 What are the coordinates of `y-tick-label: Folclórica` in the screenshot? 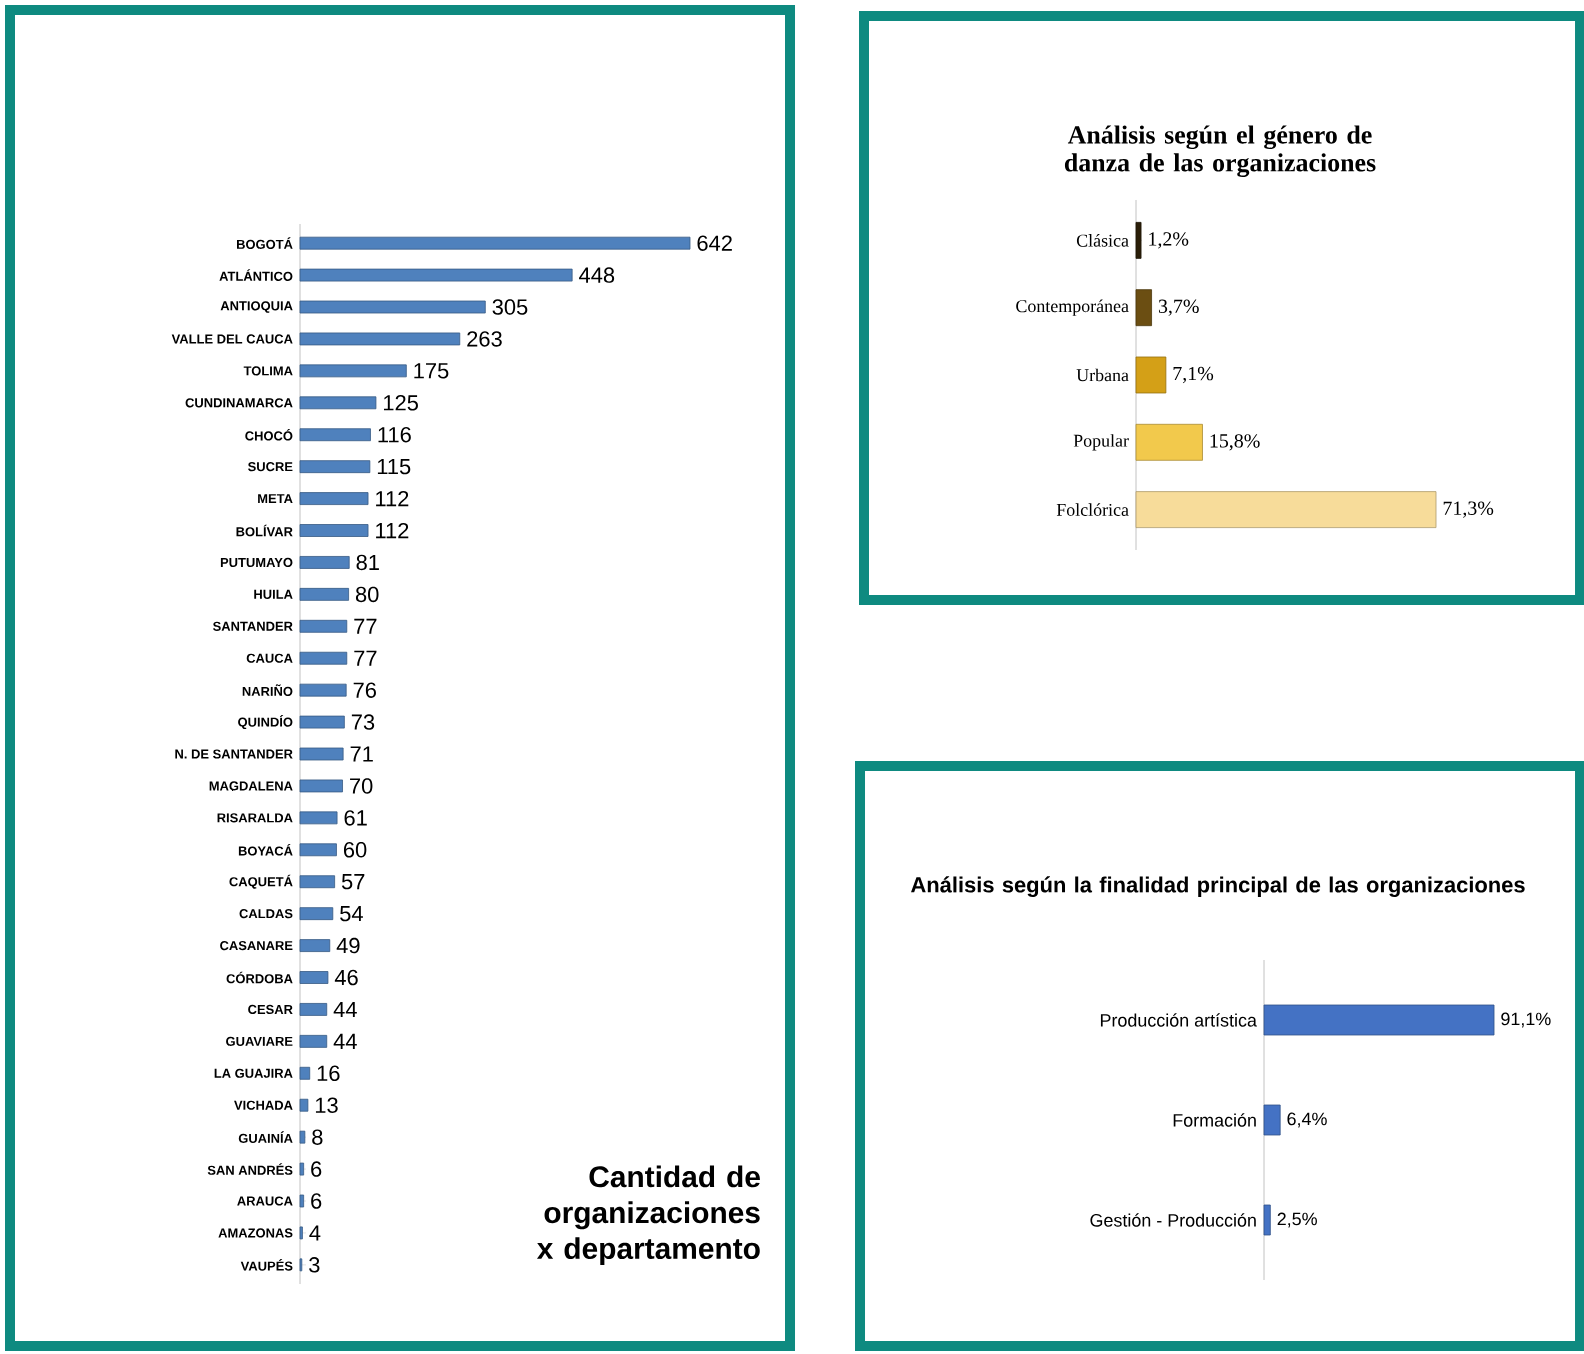 It's located at (1092, 509).